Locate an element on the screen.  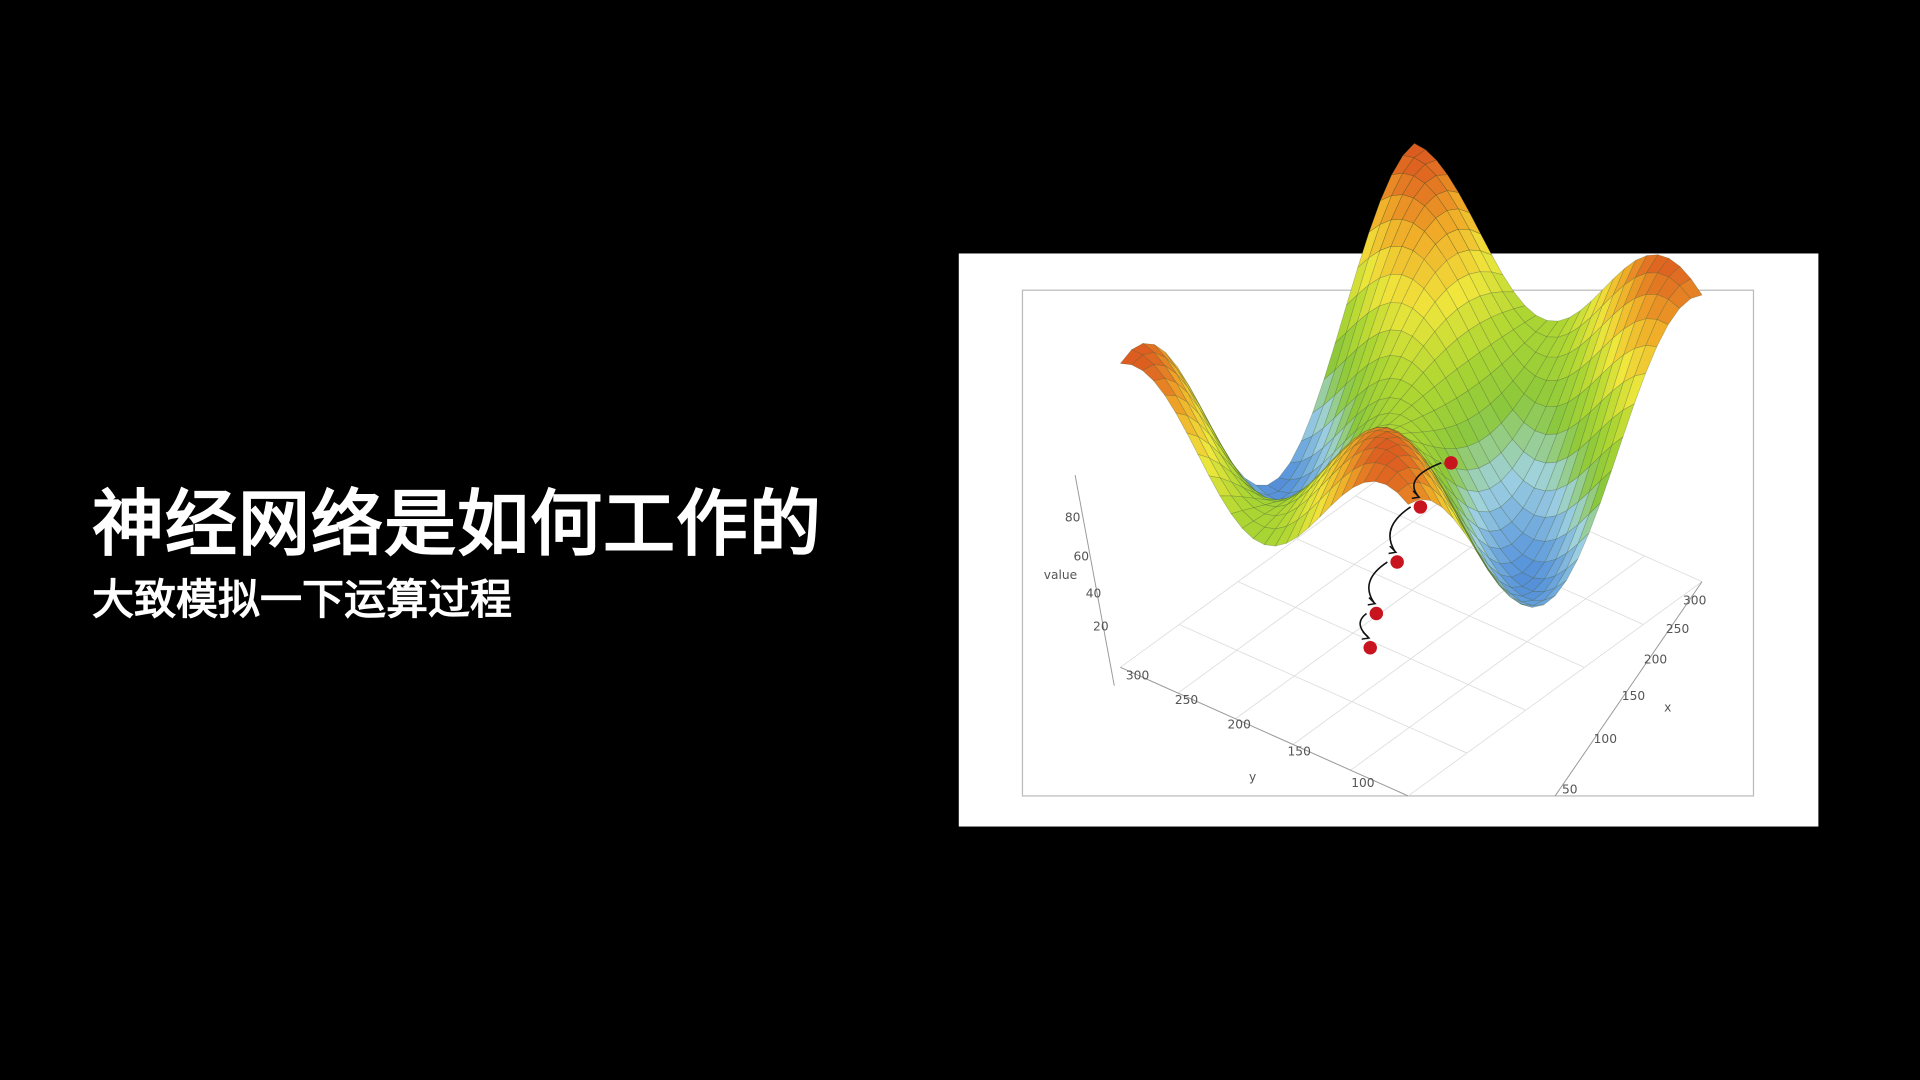
descent-path is located at coordinates (1408, 555).